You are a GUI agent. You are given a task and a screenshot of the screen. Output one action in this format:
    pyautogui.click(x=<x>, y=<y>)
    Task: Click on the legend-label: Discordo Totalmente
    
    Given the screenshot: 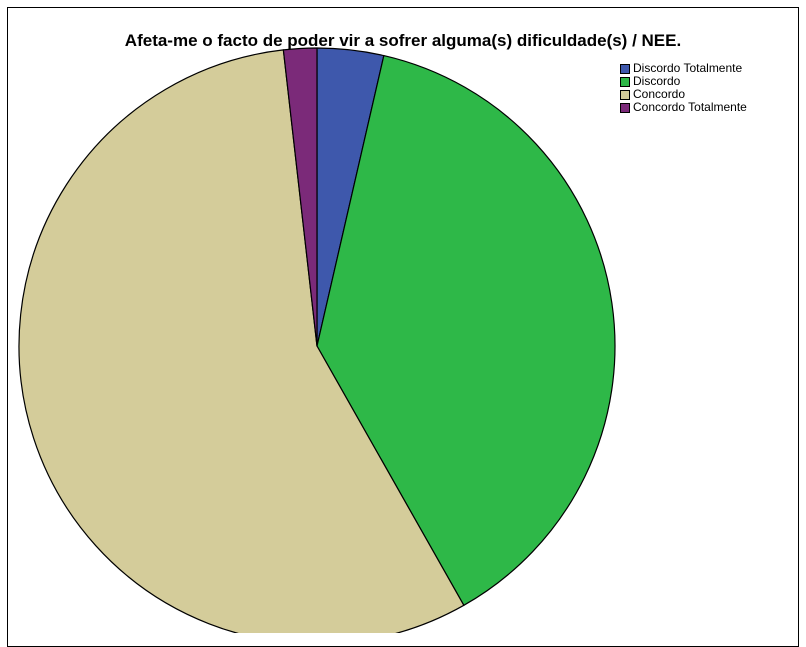 What is the action you would take?
    pyautogui.click(x=688, y=68)
    